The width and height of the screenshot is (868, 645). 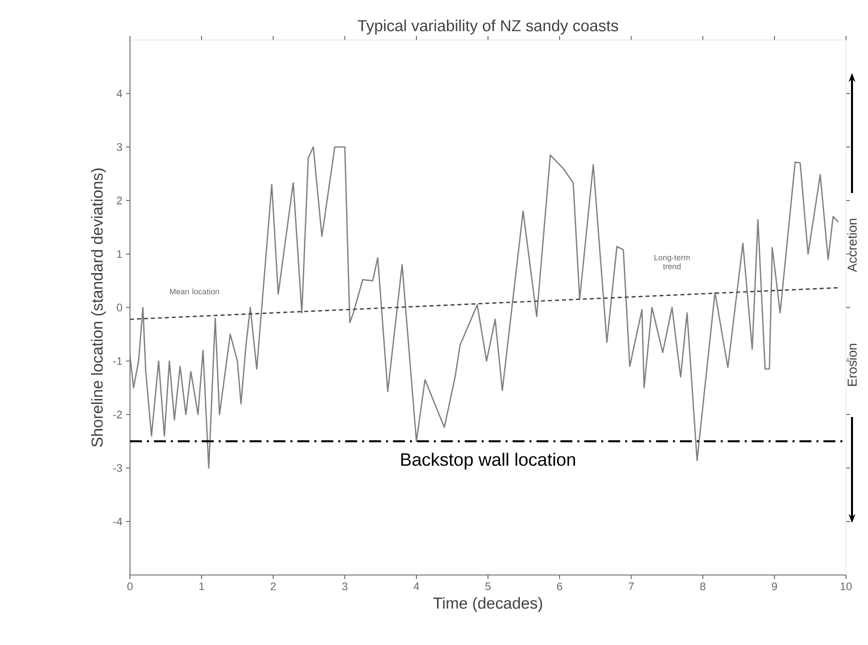 What do you see at coordinates (117, 468) in the screenshot?
I see `y-tick-label: -3` at bounding box center [117, 468].